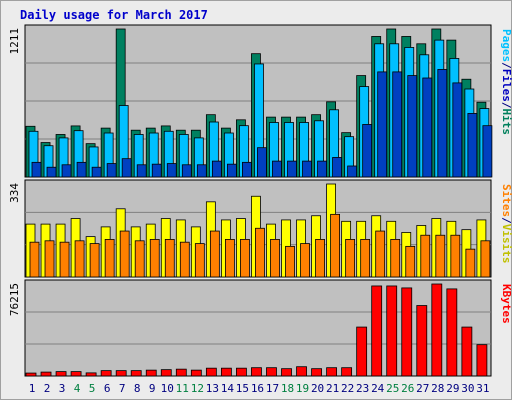 This screenshot has height=400, width=512. What do you see at coordinates (506, 200) in the screenshot?
I see `legend-entry: Sites` at bounding box center [506, 200].